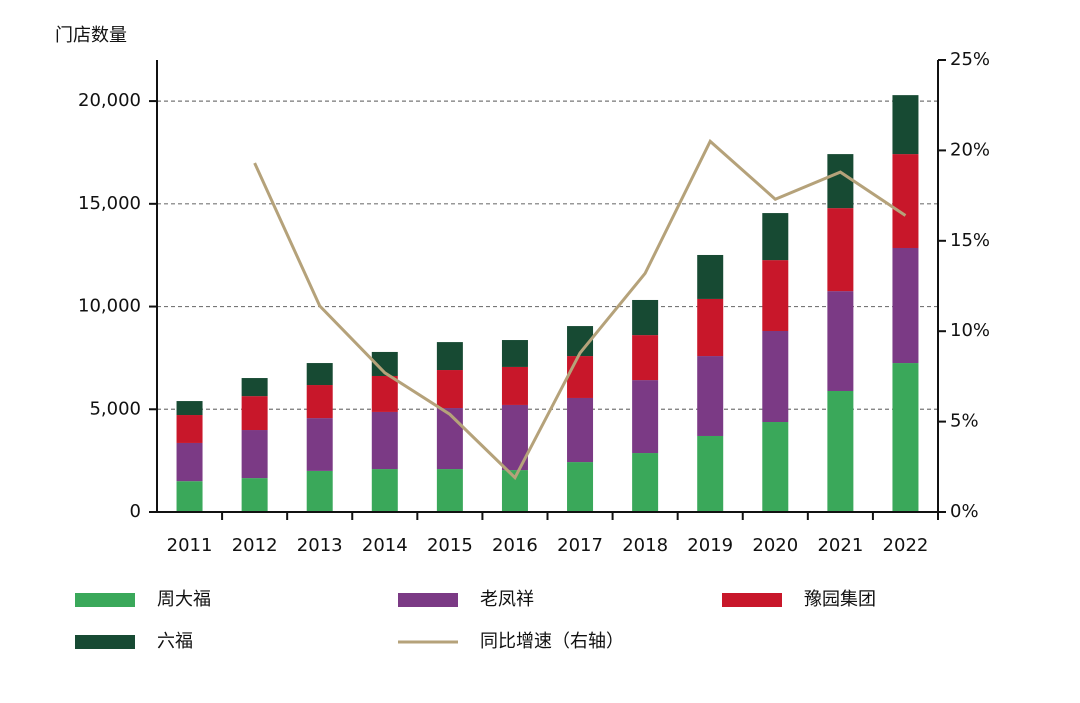 The height and width of the screenshot is (703, 1080). What do you see at coordinates (109, 100) in the screenshot?
I see `y-tick-label: 20,000` at bounding box center [109, 100].